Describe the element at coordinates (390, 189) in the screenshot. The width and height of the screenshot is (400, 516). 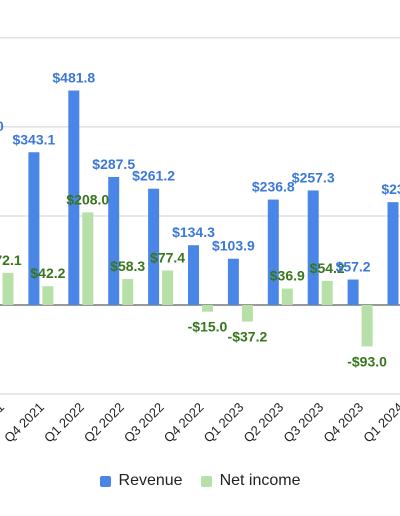
I see `revenue-data-label: $23` at that location.